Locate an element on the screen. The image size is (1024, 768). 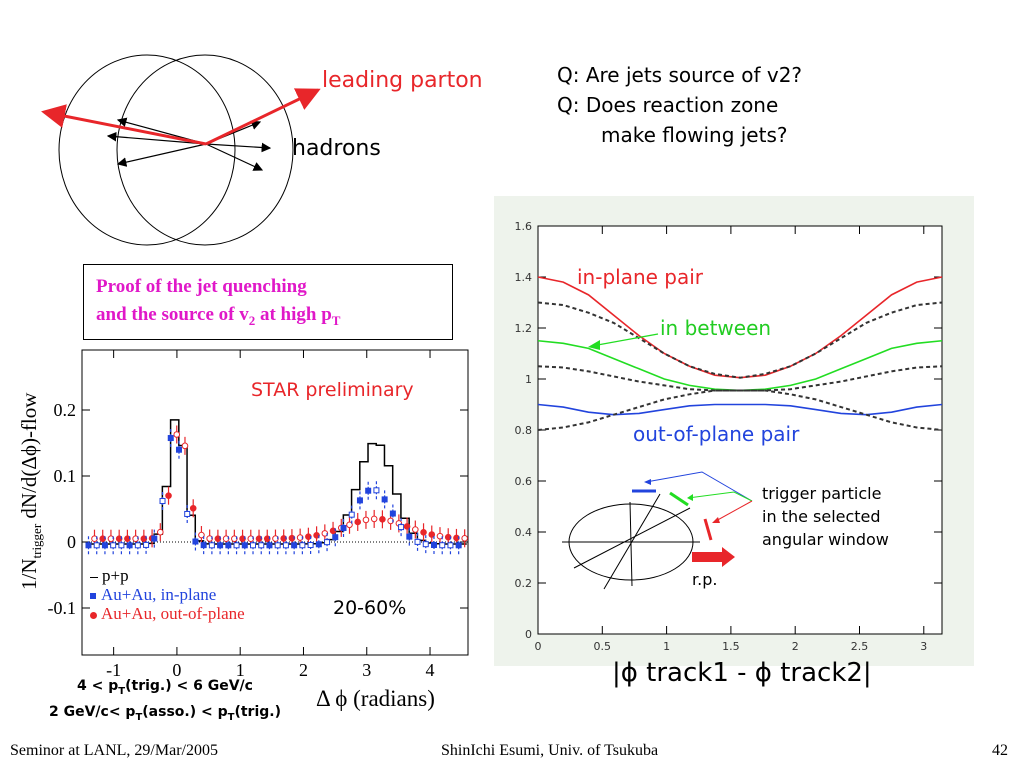
y-tick-label: 0 is located at coordinates (528, 634).